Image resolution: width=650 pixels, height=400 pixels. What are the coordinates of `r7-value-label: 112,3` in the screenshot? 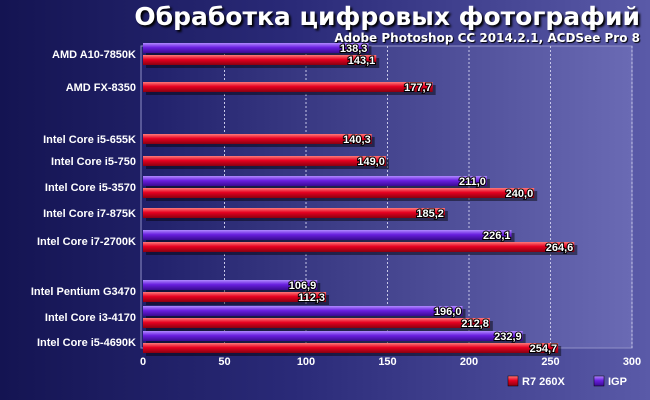 It's located at (311, 298).